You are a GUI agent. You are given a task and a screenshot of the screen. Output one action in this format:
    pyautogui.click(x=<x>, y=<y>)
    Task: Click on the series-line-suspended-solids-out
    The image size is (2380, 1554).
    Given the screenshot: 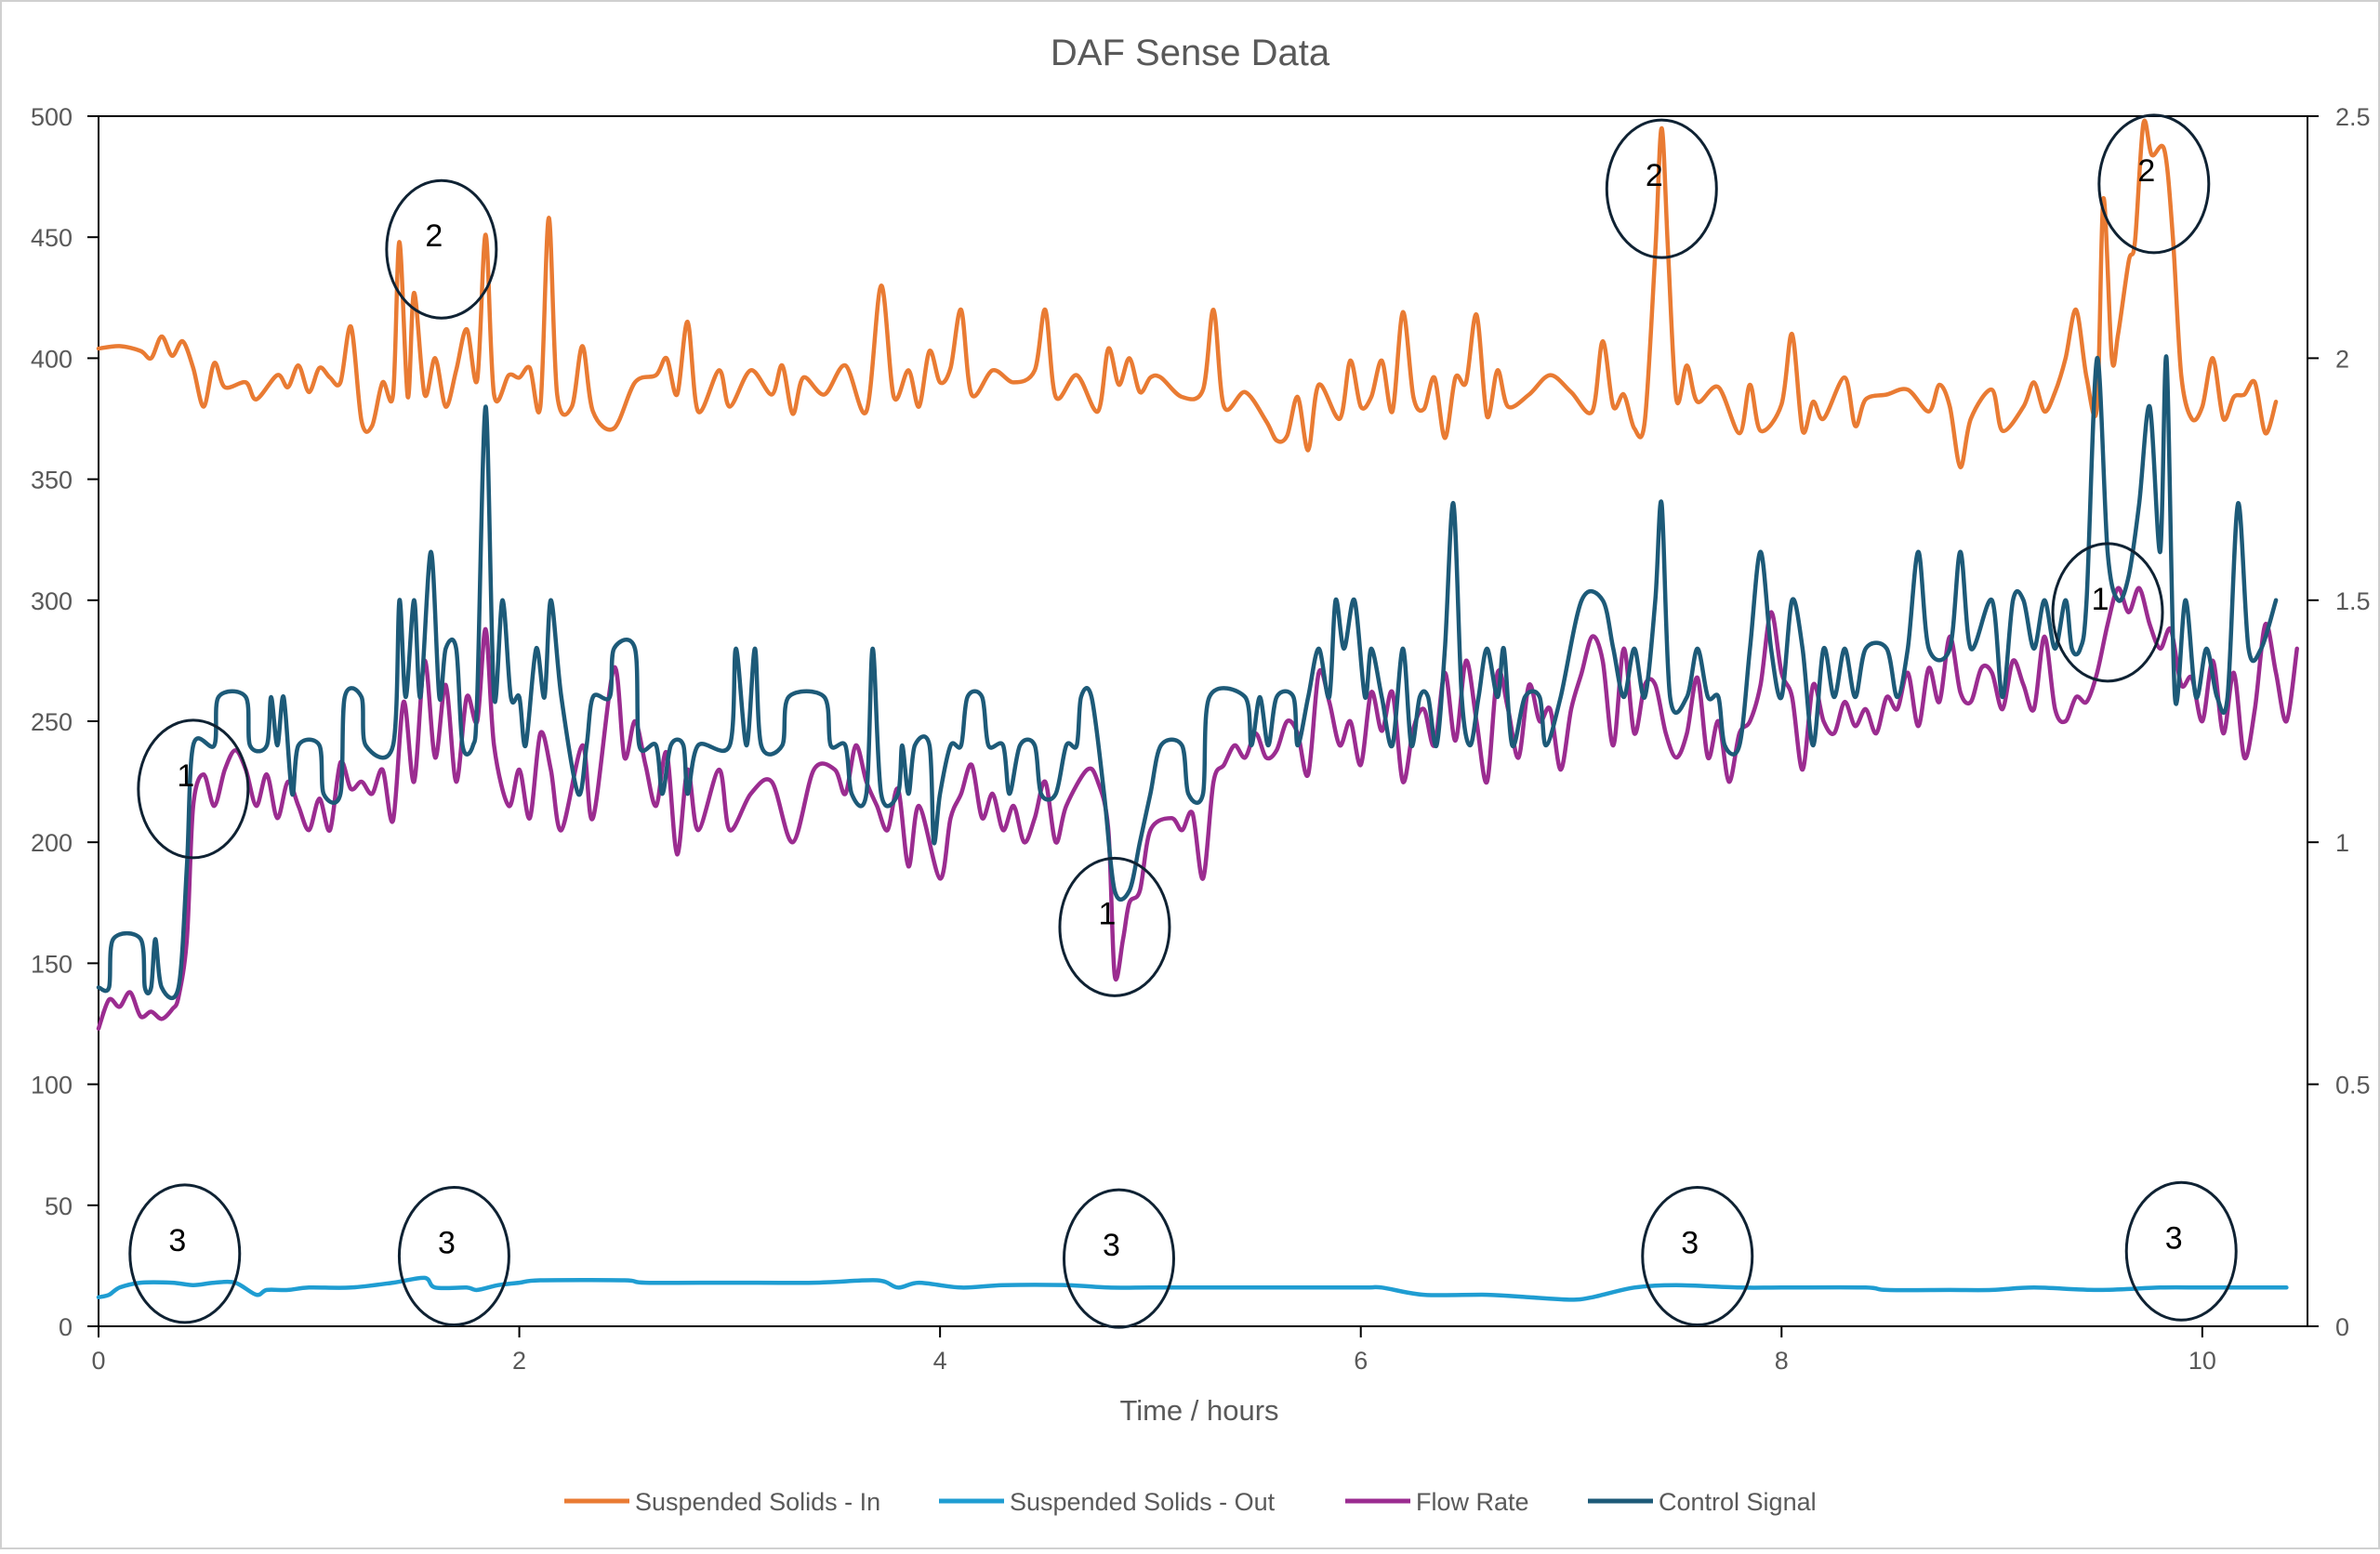 What is the action you would take?
    pyautogui.click(x=1192, y=1288)
    